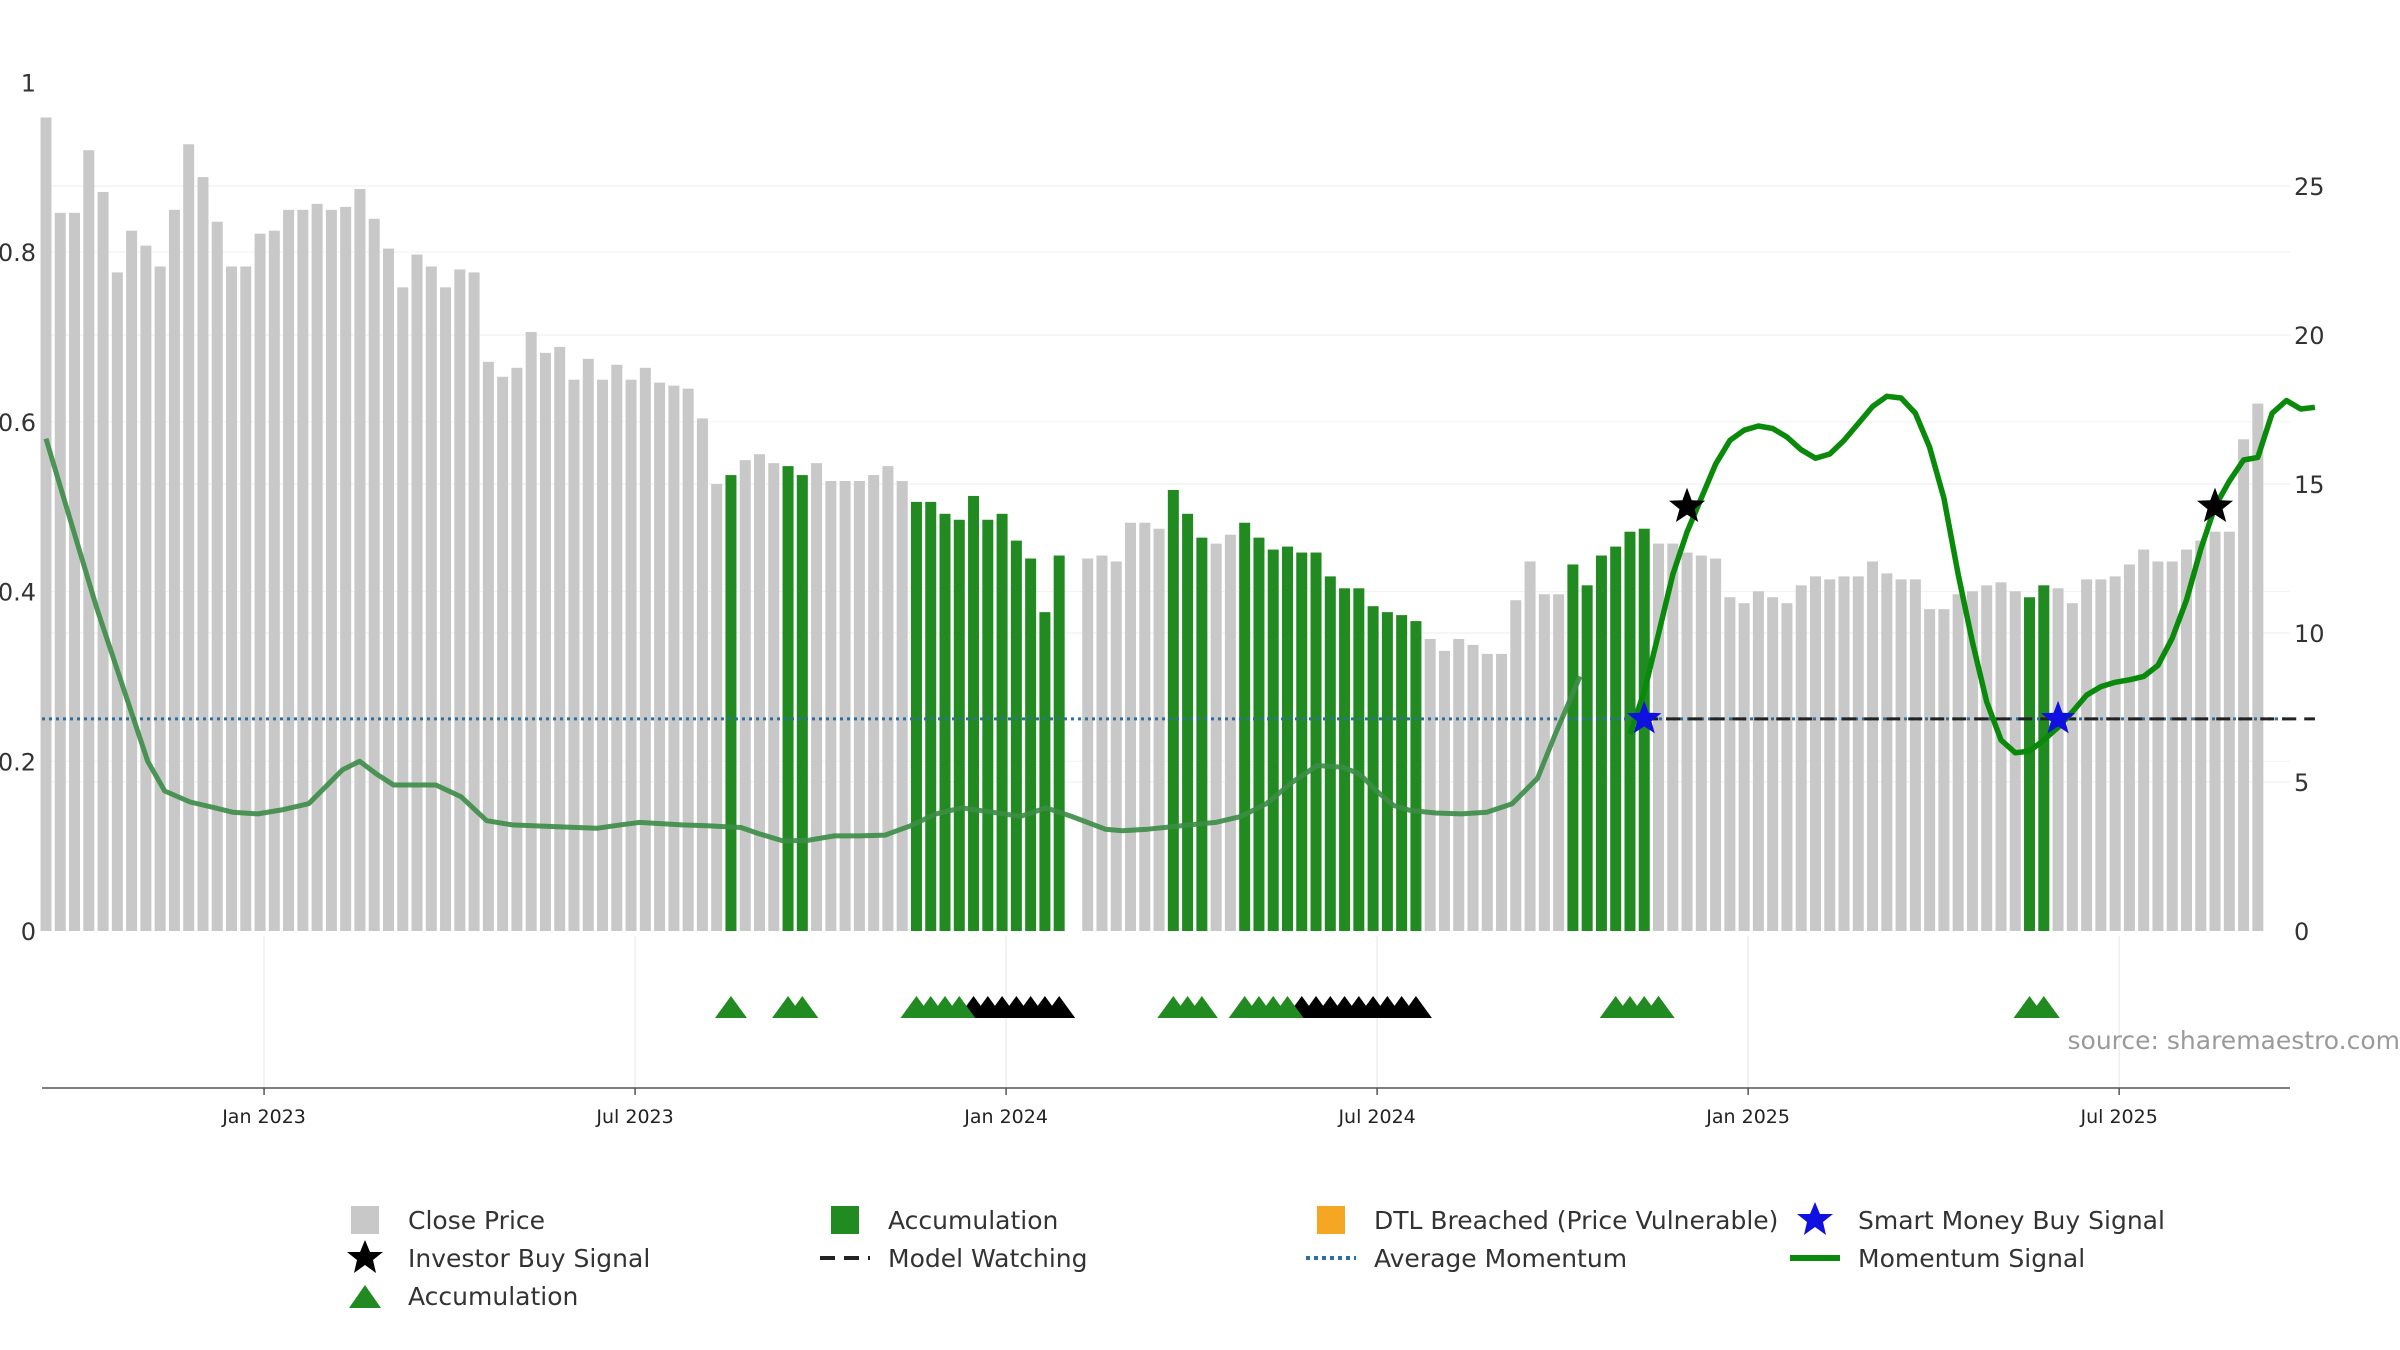 Image resolution: width=2400 pixels, height=1350 pixels. I want to click on signals-layer, so click(1930, 610).